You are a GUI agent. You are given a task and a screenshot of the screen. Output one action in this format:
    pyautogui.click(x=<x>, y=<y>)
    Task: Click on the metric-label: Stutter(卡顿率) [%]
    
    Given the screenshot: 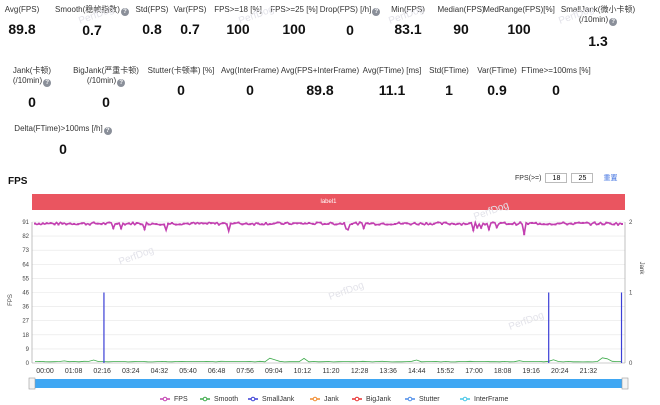 What is the action you would take?
    pyautogui.click(x=181, y=70)
    